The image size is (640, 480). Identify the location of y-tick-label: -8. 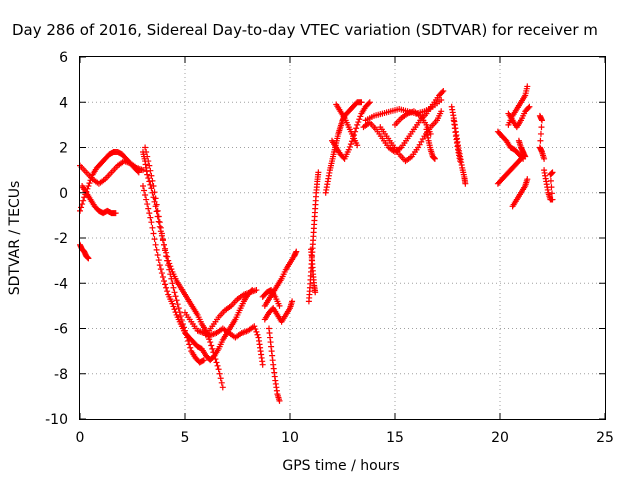
(61, 375).